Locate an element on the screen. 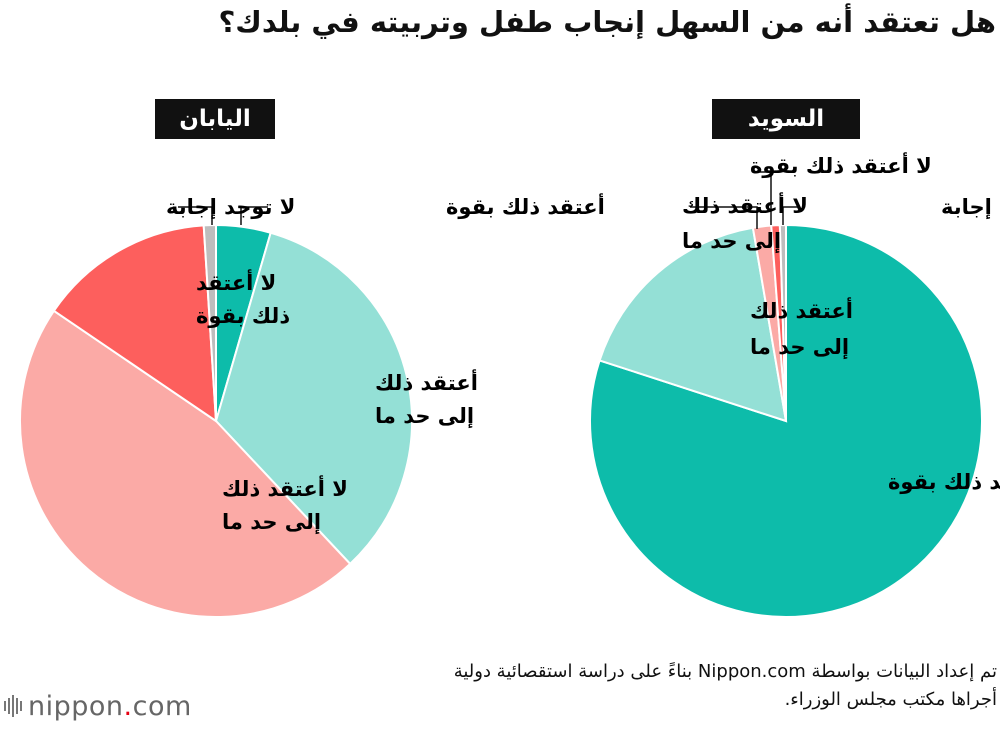  logo-bars-icon is located at coordinates (13, 706).